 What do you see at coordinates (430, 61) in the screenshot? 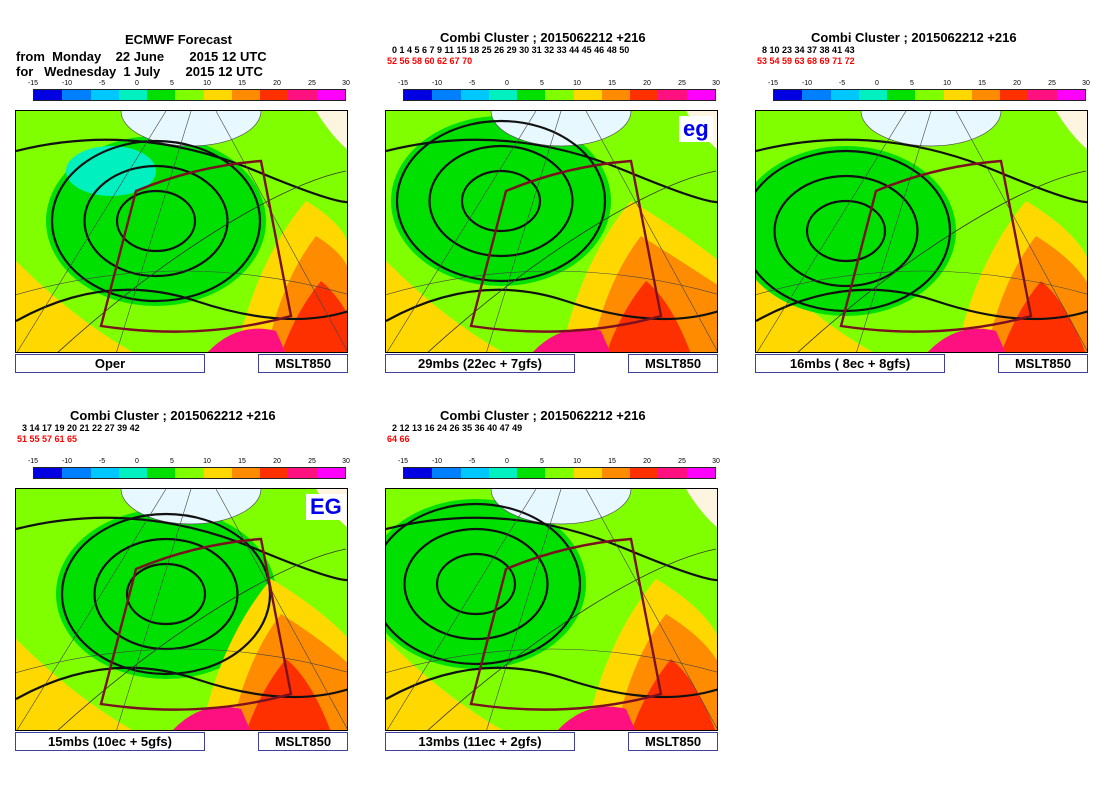
I see `panel2-members-red: 52 56 58 60 62 67 70` at bounding box center [430, 61].